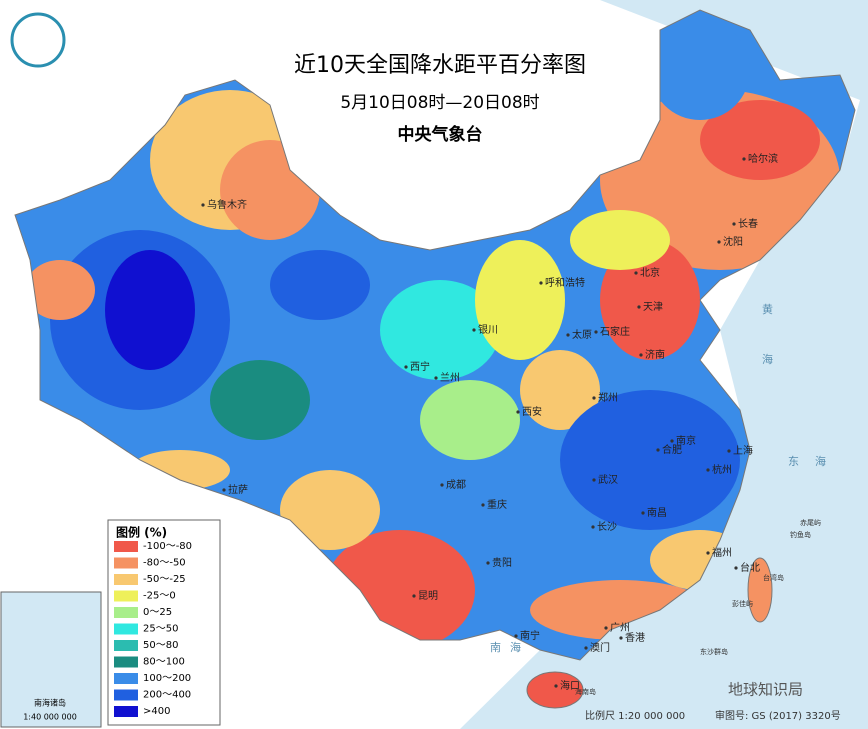 The height and width of the screenshot is (729, 868). I want to click on city-label: 太原, so click(582, 334).